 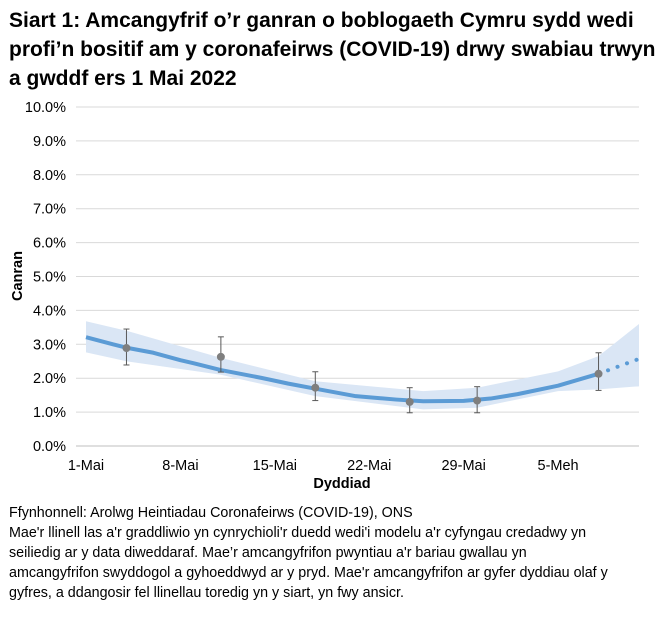 I want to click on y-tick-label: 10.0%, so click(x=45, y=108).